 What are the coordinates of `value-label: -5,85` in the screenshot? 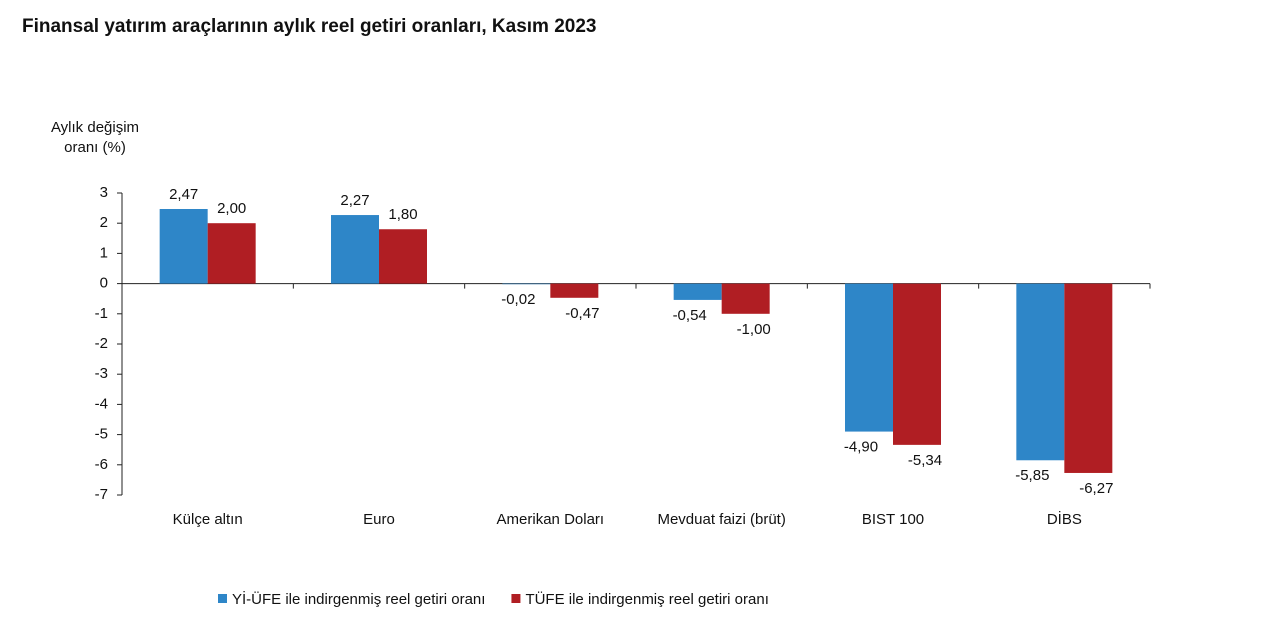 It's located at (1032, 475).